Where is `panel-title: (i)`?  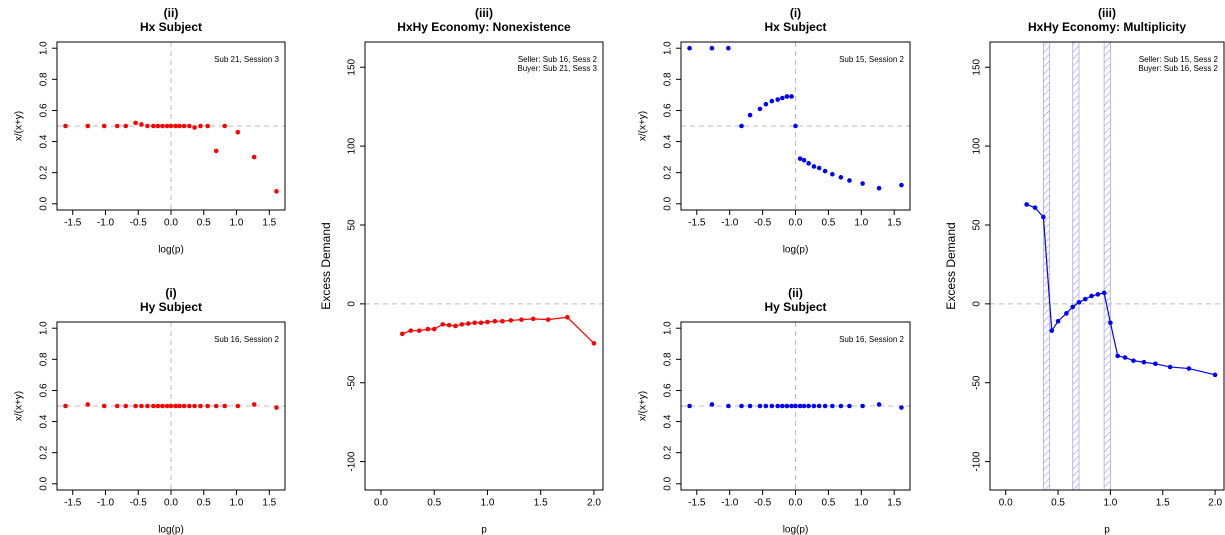
panel-title: (i) is located at coordinates (170, 293).